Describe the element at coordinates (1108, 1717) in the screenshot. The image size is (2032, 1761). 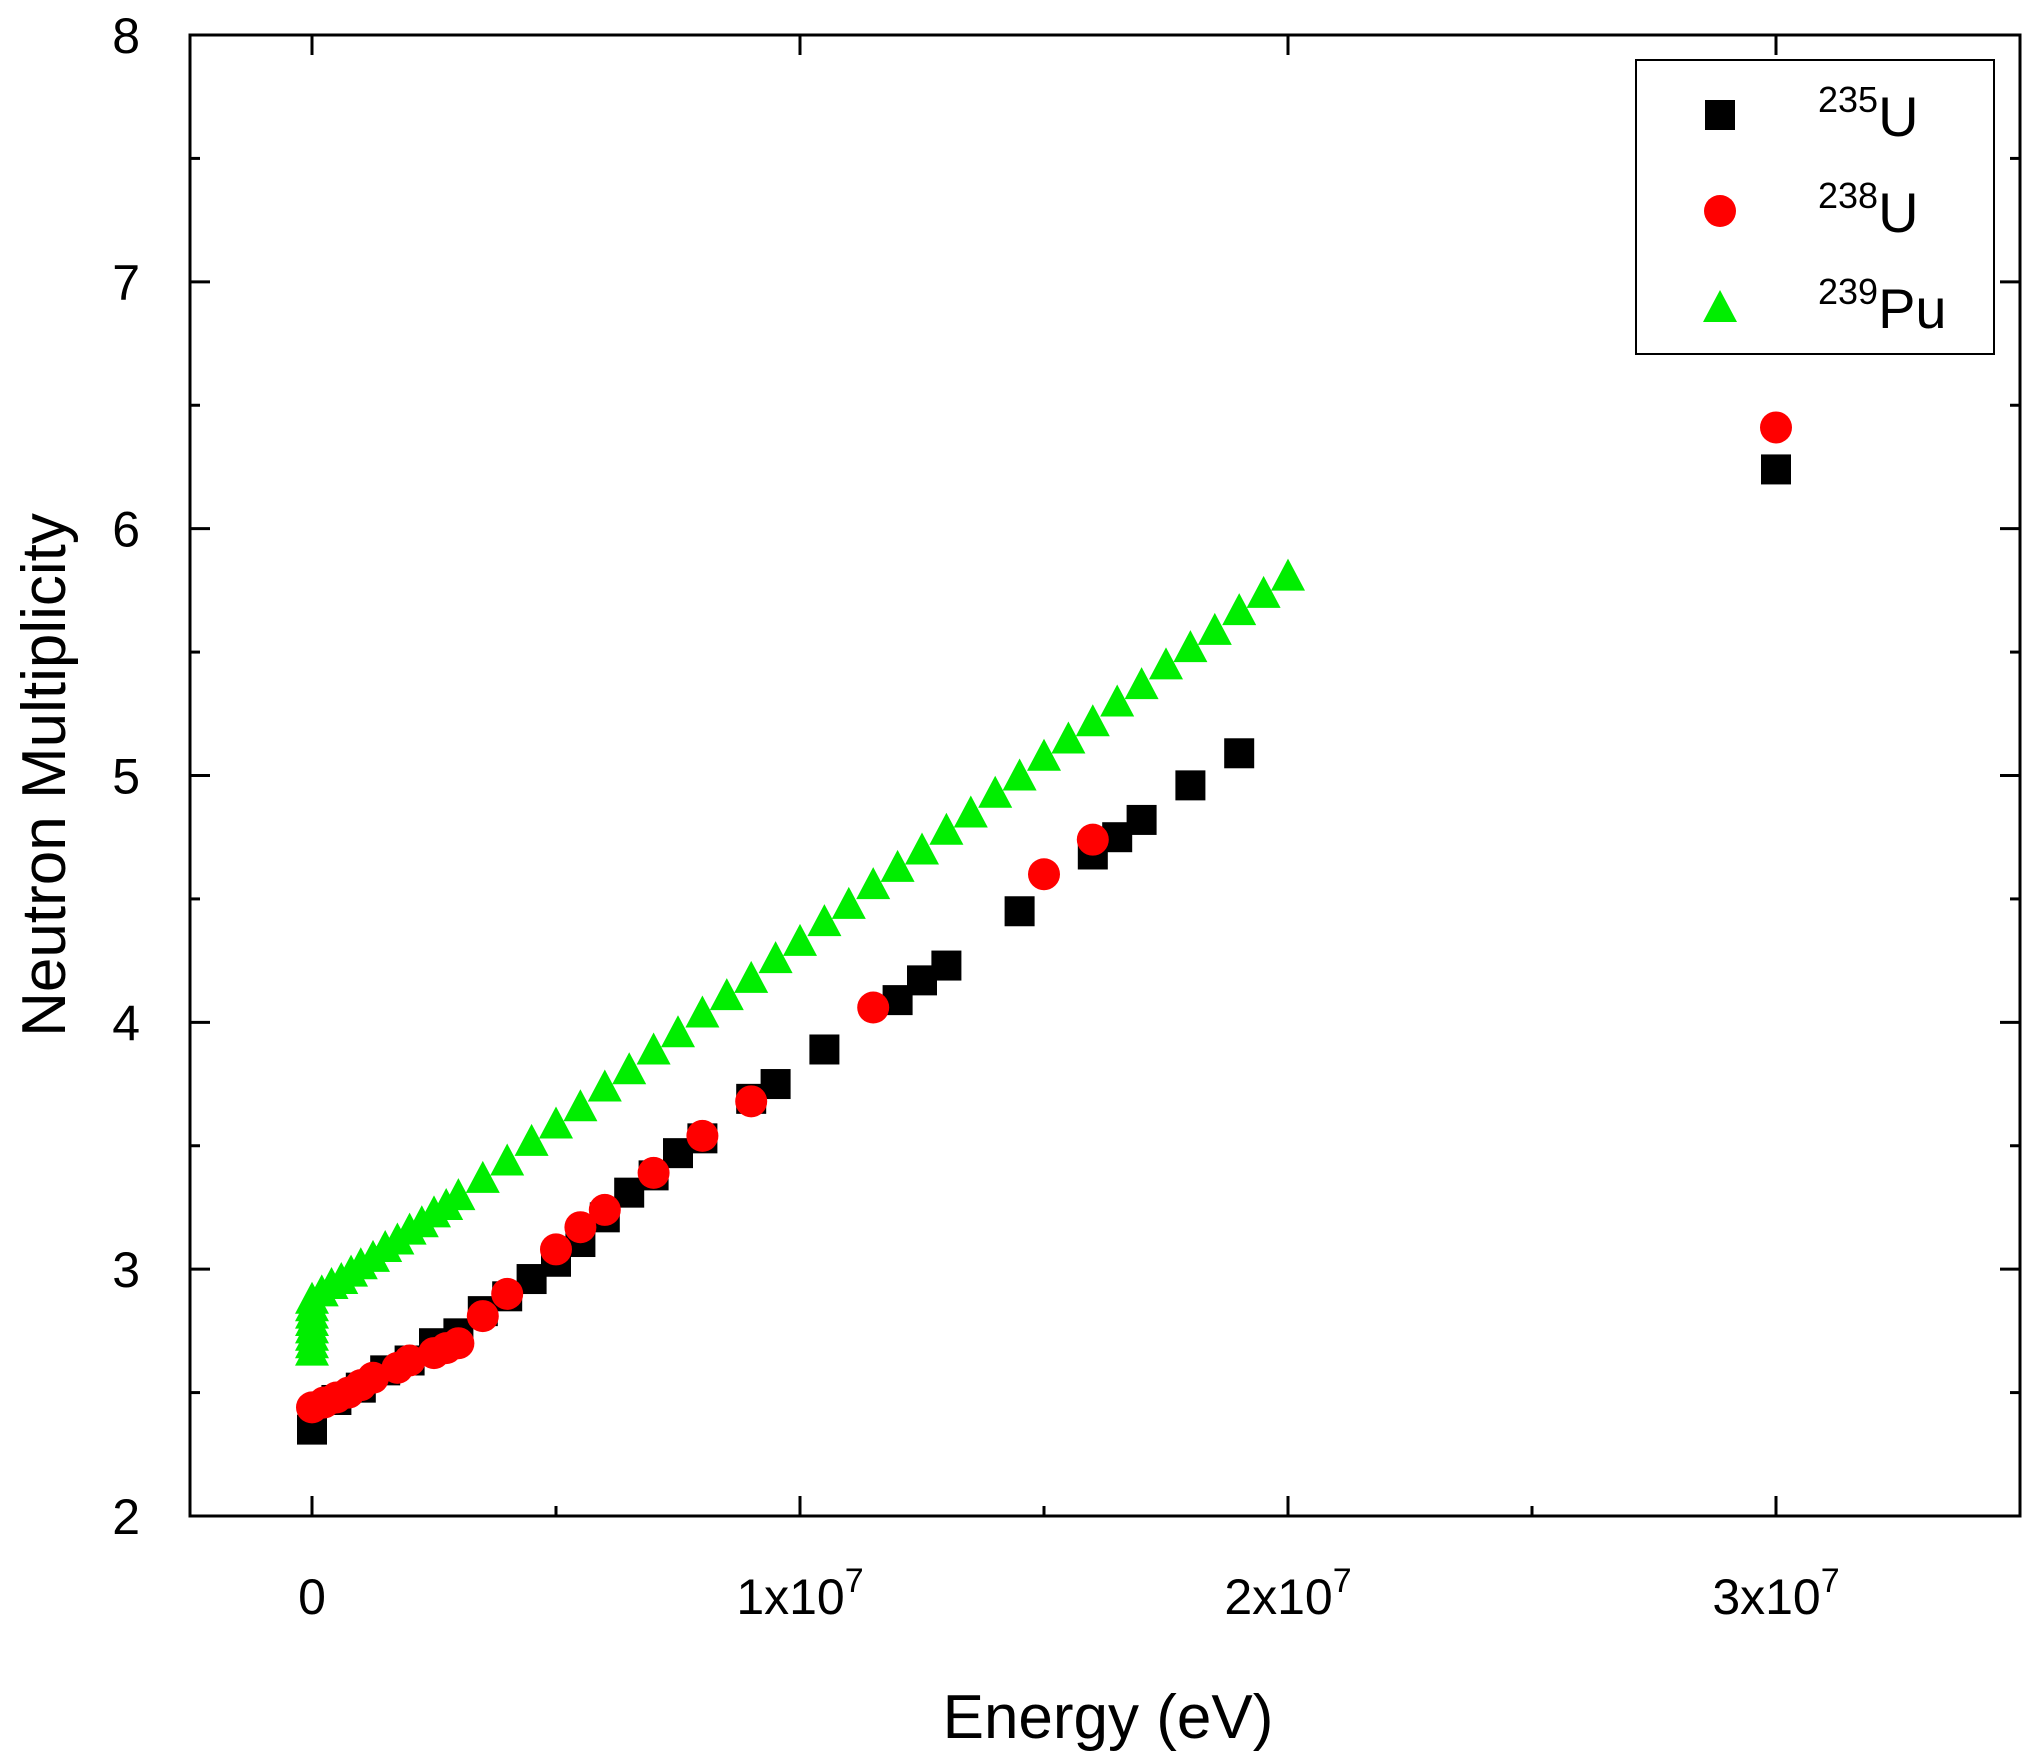
I see `x-axis-title: Energy (eV)` at that location.